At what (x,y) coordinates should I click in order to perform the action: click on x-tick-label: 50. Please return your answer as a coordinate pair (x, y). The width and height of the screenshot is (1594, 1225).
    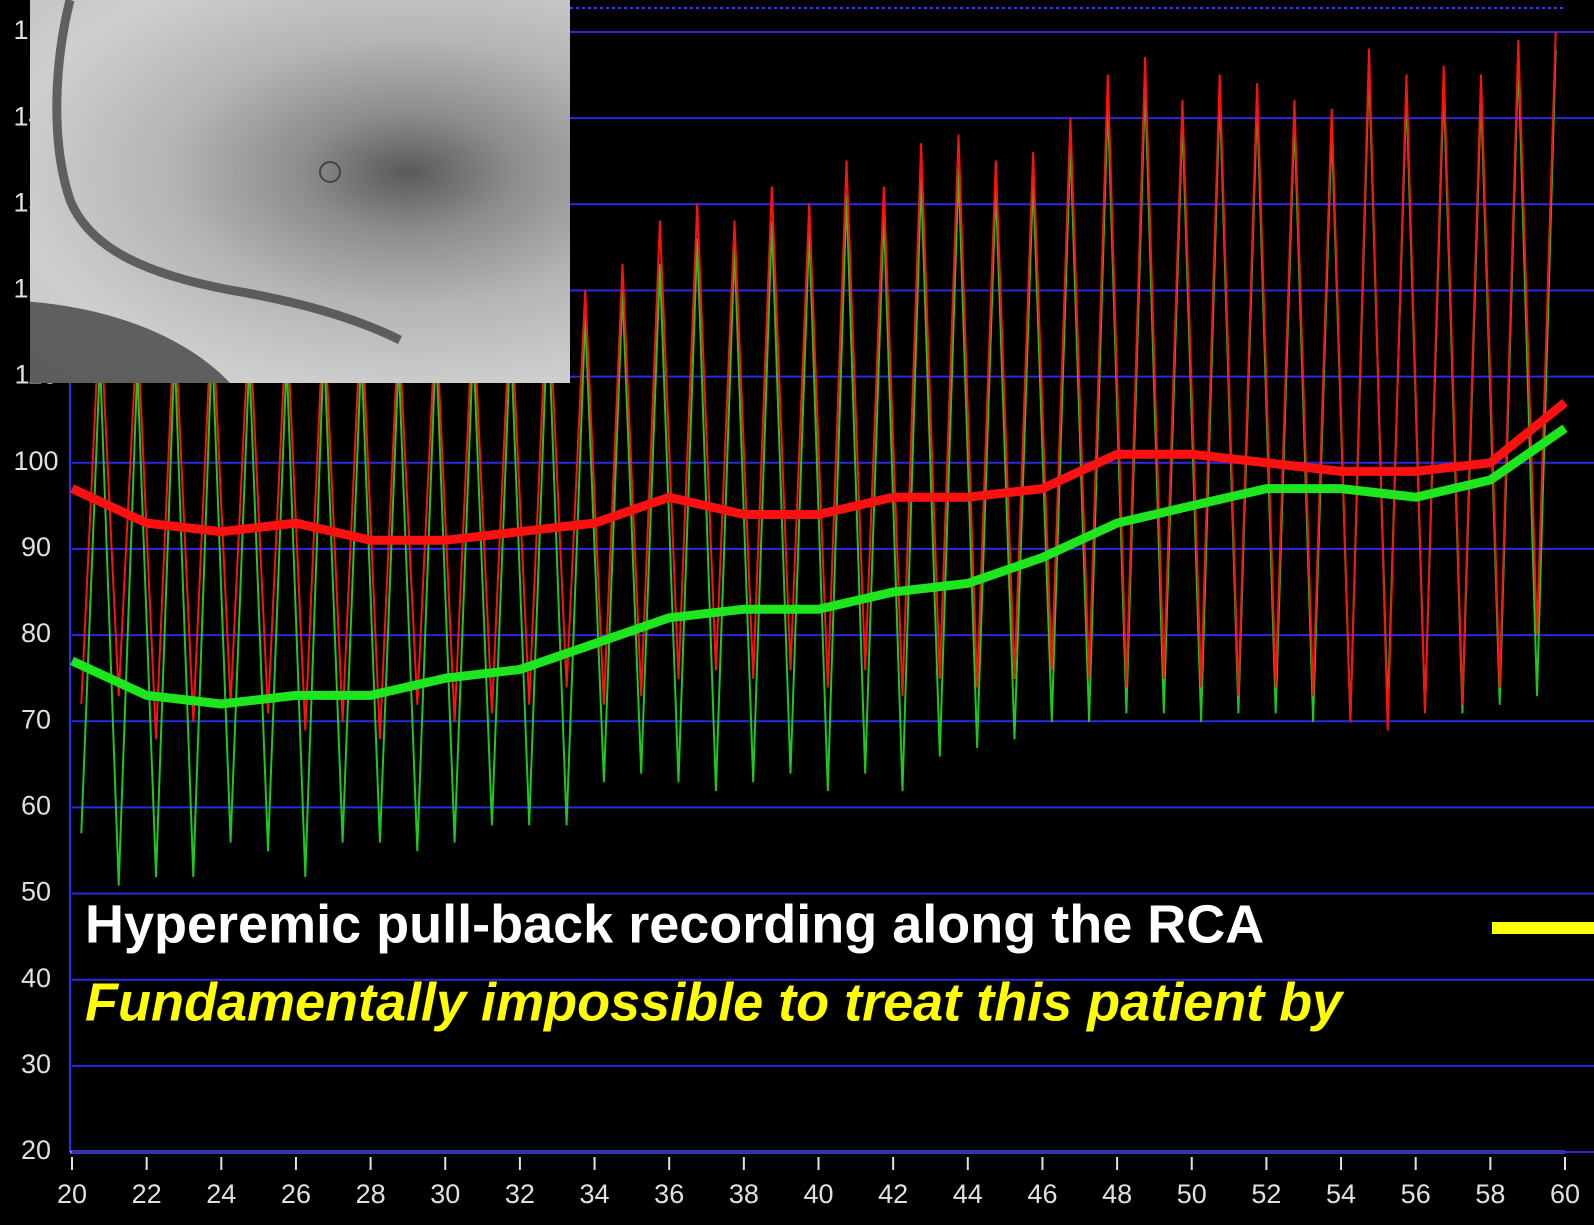
    Looking at the image, I should click on (1192, 1194).